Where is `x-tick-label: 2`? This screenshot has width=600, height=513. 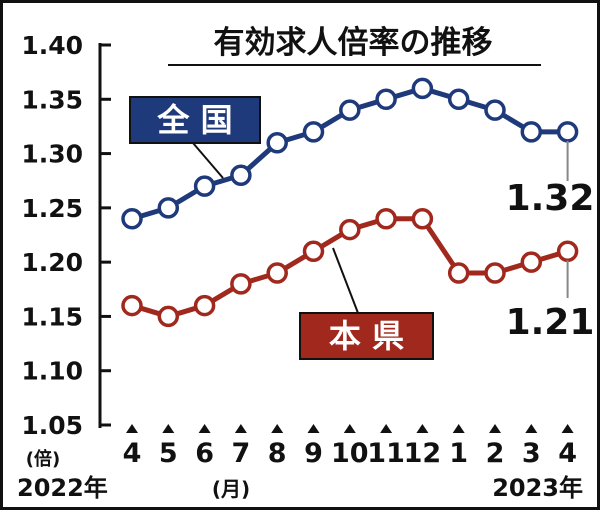
x-tick-label: 2 is located at coordinates (495, 453).